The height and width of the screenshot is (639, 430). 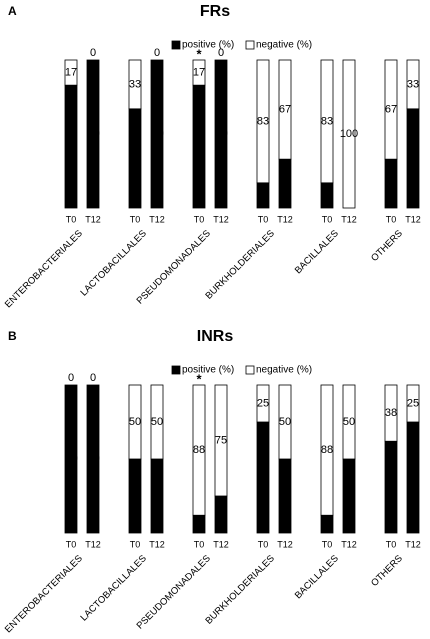 What do you see at coordinates (215, 336) in the screenshot?
I see `chart-title: INRs` at bounding box center [215, 336].